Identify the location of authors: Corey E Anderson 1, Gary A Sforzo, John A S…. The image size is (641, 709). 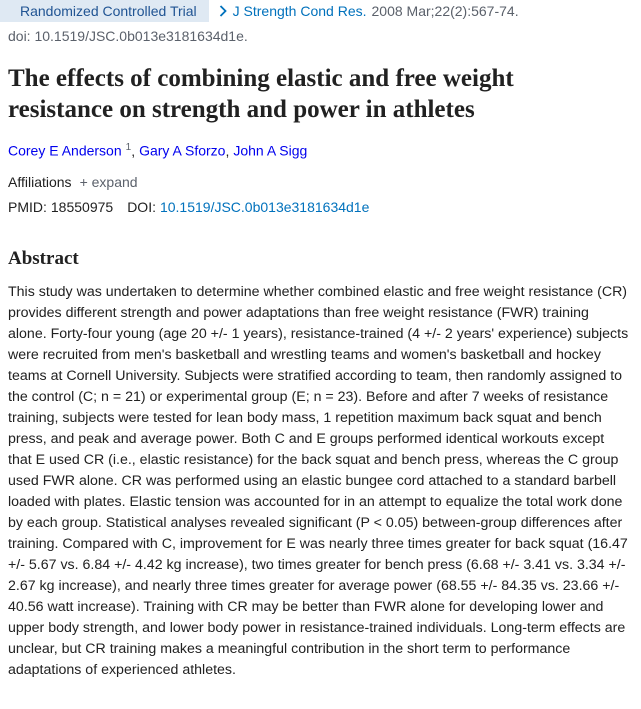
(157, 150).